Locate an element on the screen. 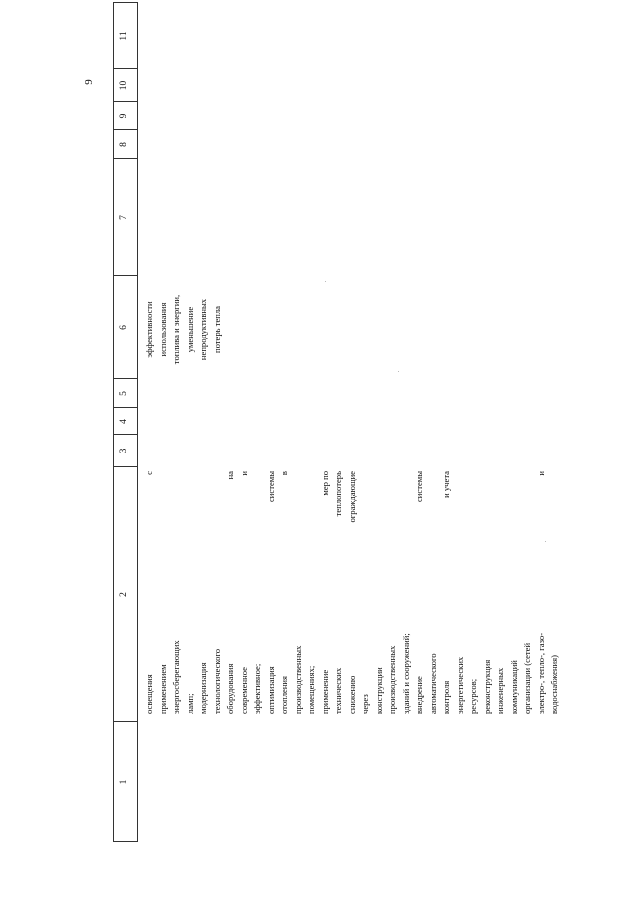  text-line-left: инженерных is located at coordinates (500, 690).